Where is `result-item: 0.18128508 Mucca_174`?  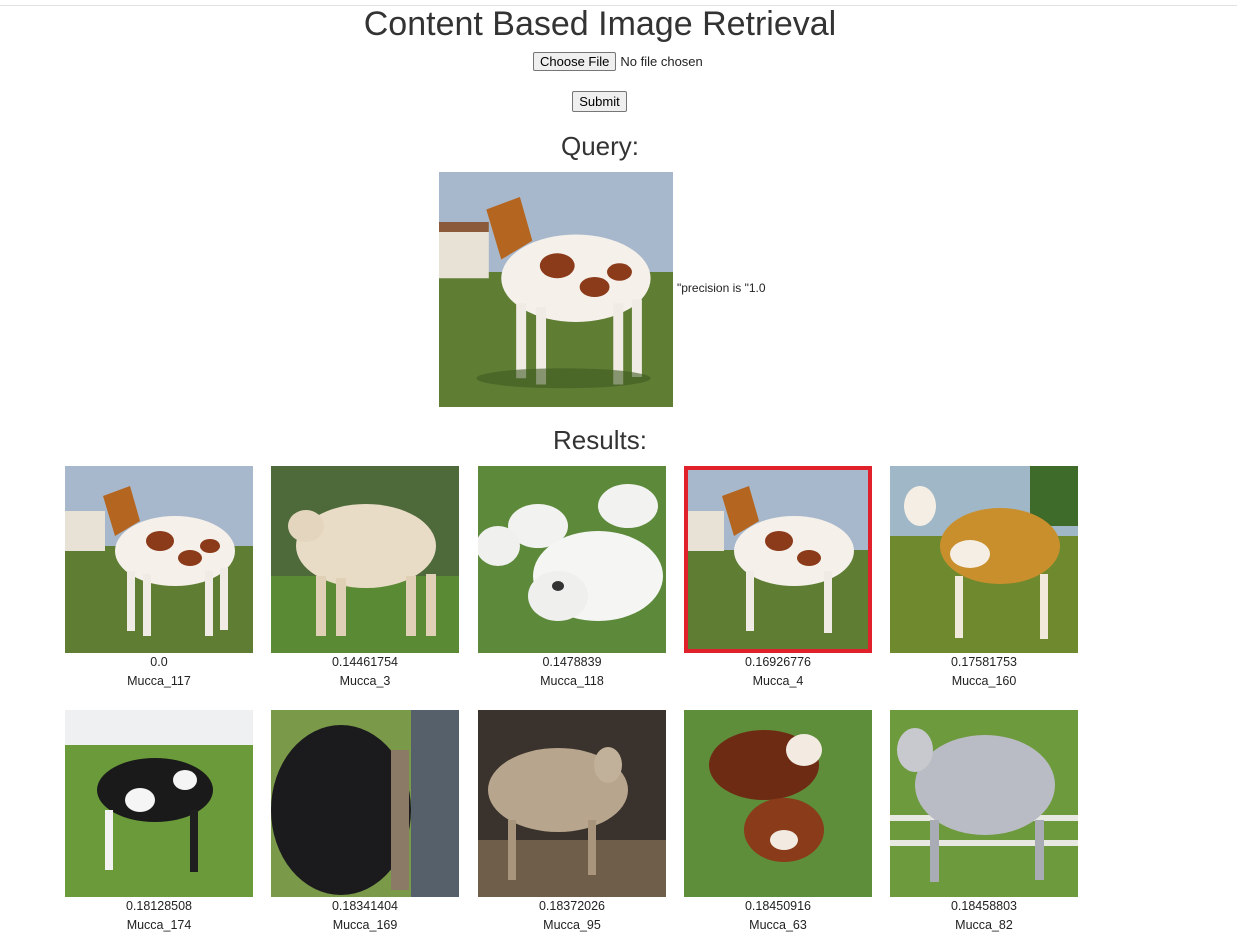 result-item: 0.18128508 Mucca_174 is located at coordinates (159, 822).